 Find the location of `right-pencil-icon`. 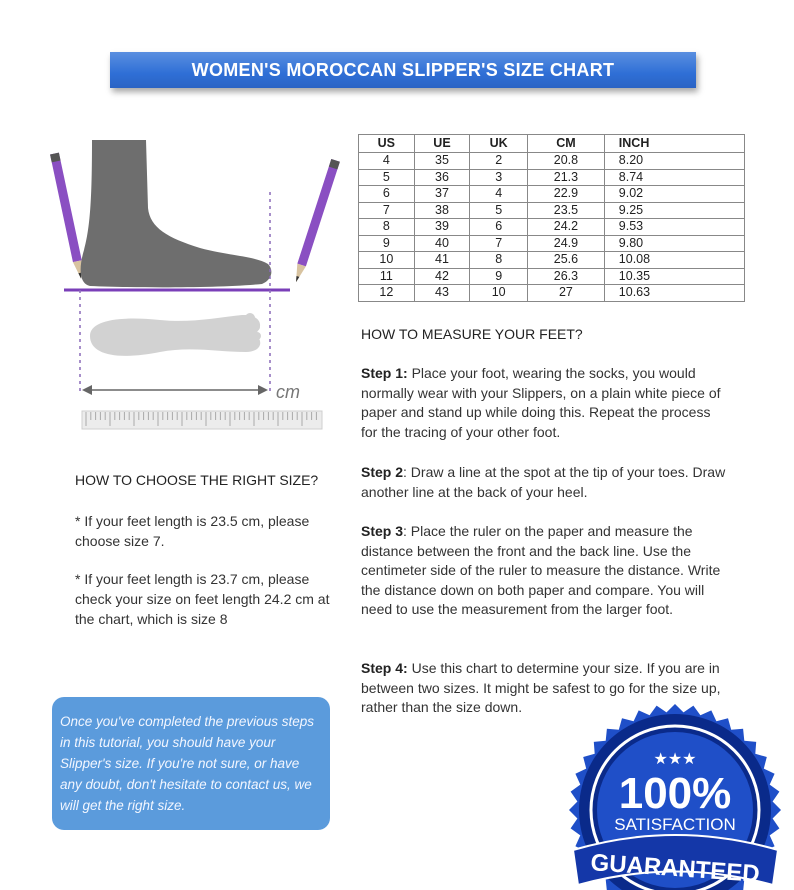

right-pencil-icon is located at coordinates (318, 220).